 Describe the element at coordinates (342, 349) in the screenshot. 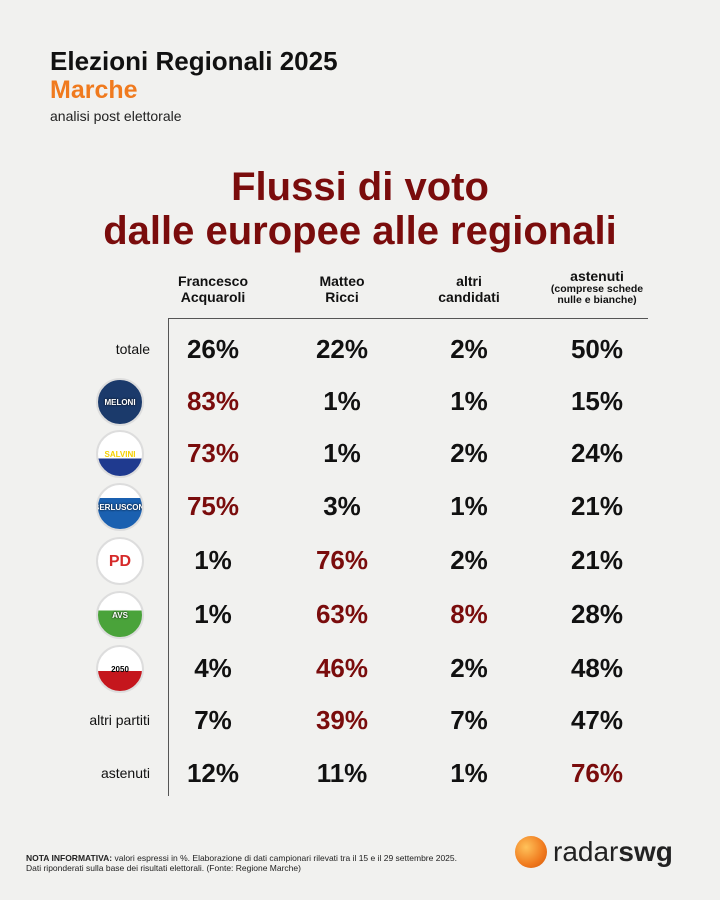

I see `value-cell: 22%` at that location.